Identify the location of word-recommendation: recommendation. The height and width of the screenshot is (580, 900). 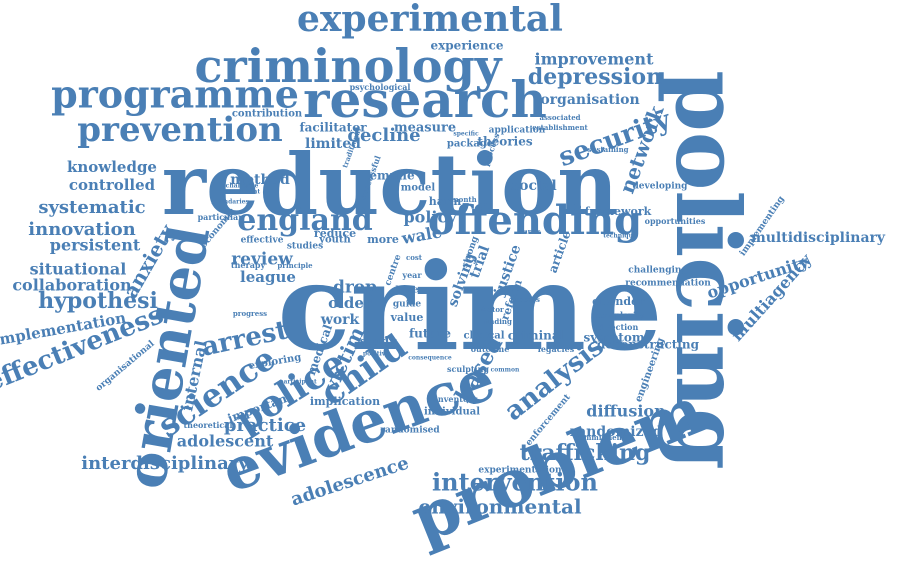
(668, 284).